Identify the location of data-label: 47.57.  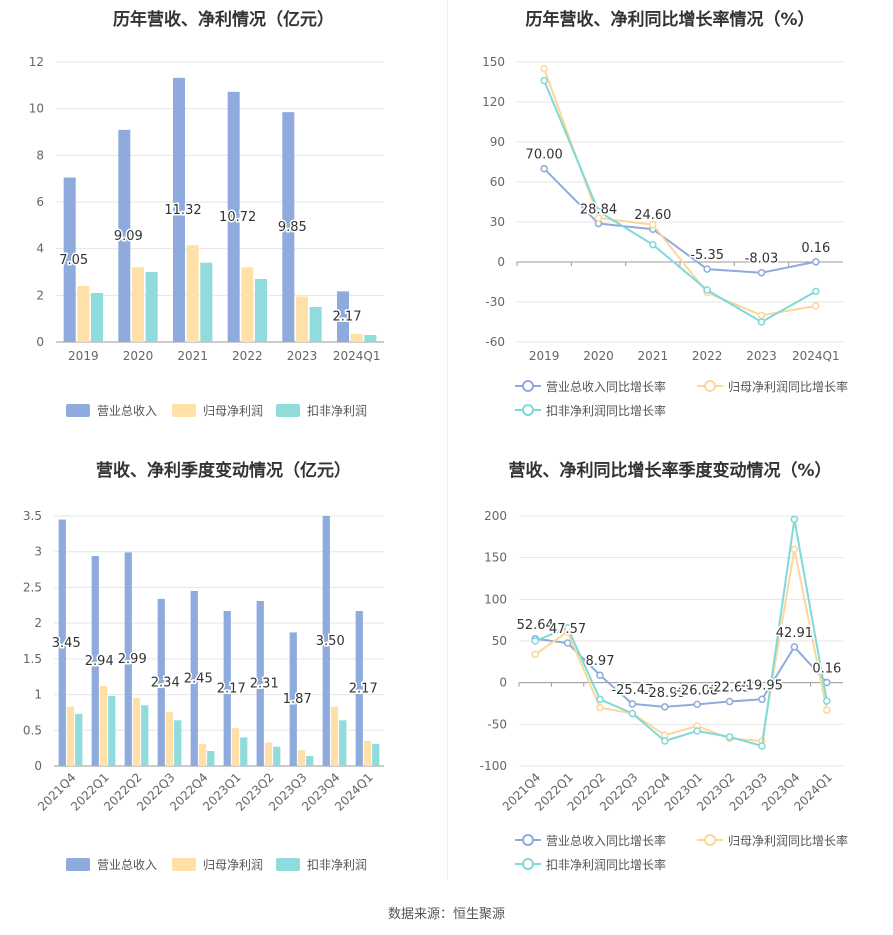
(567, 629).